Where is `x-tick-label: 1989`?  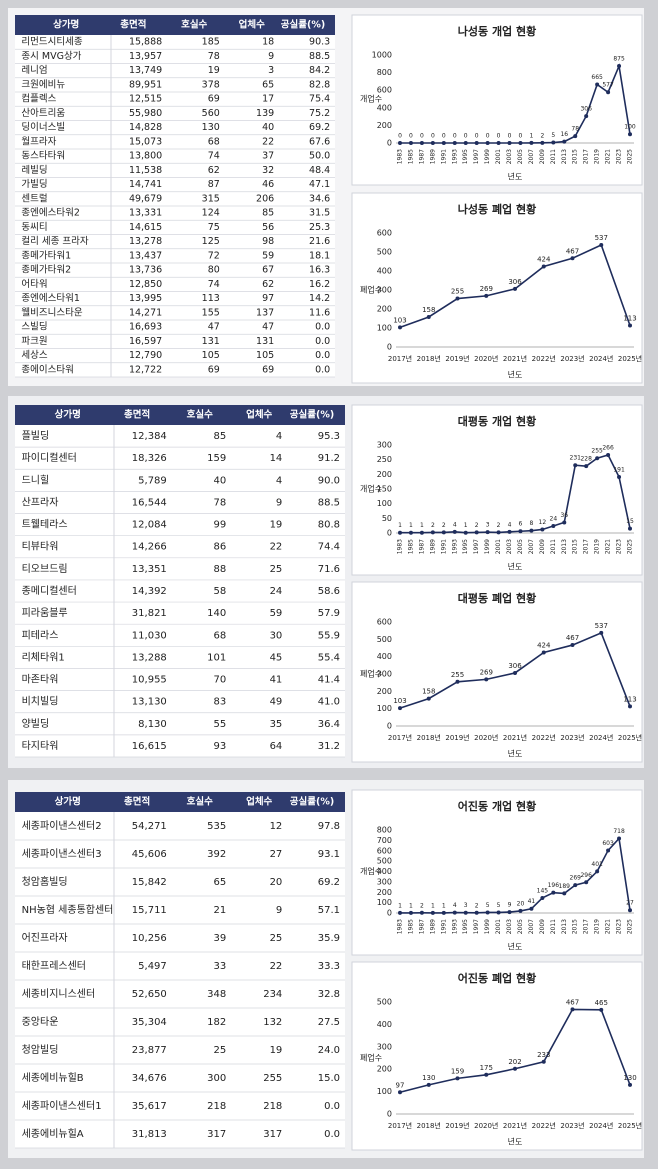 x-tick-label: 1989 is located at coordinates (432, 156).